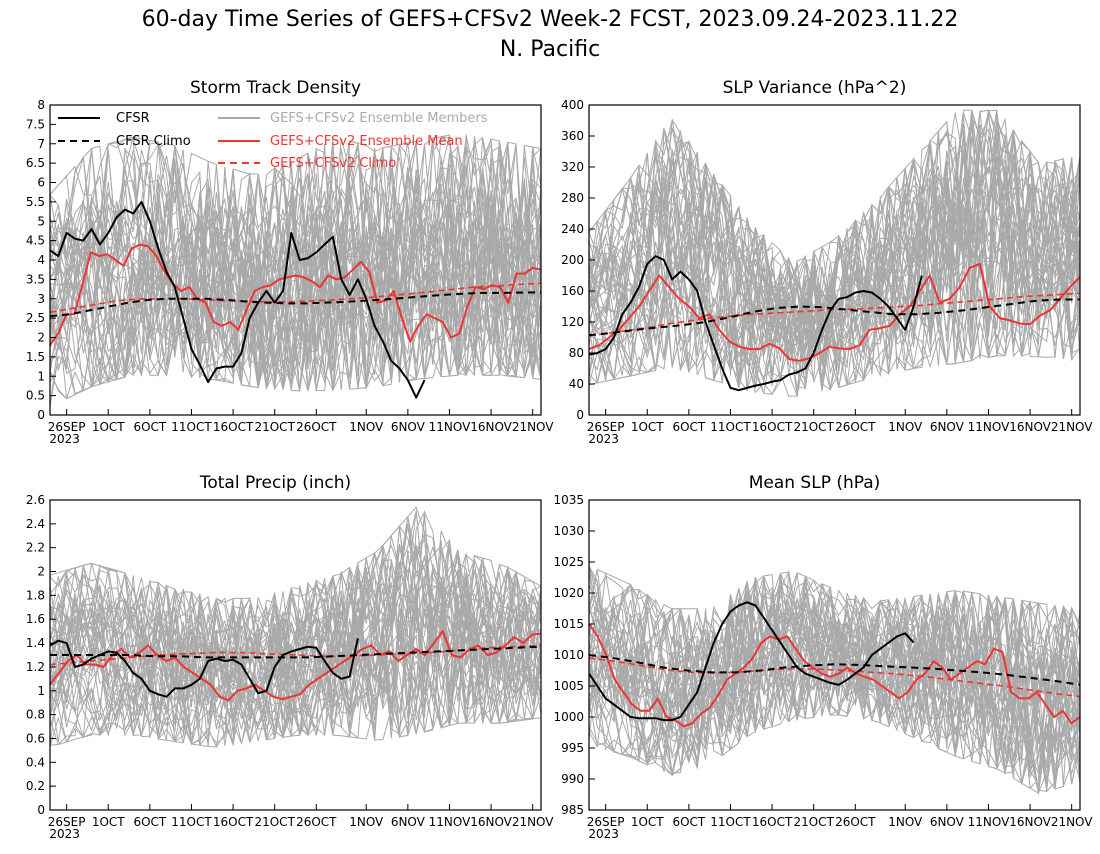 This screenshot has width=1100, height=854. Describe the element at coordinates (572, 136) in the screenshot. I see `y-tick-label: 360` at that location.